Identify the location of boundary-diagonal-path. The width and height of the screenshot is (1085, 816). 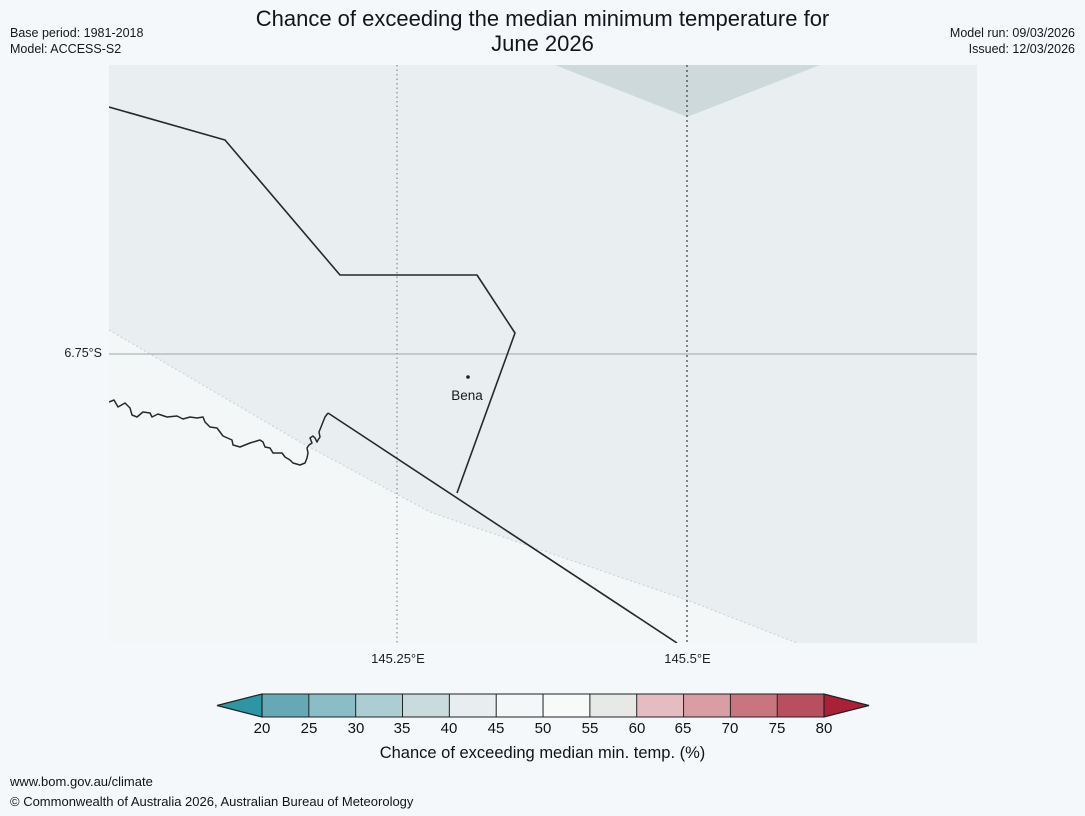
(502, 527).